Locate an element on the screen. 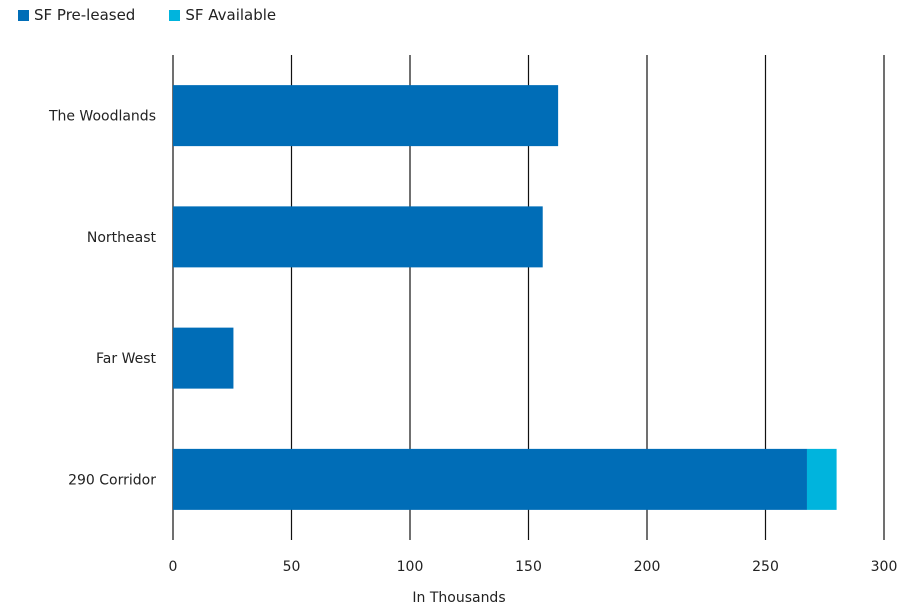  x-tick-label-0: 0 is located at coordinates (173, 567).